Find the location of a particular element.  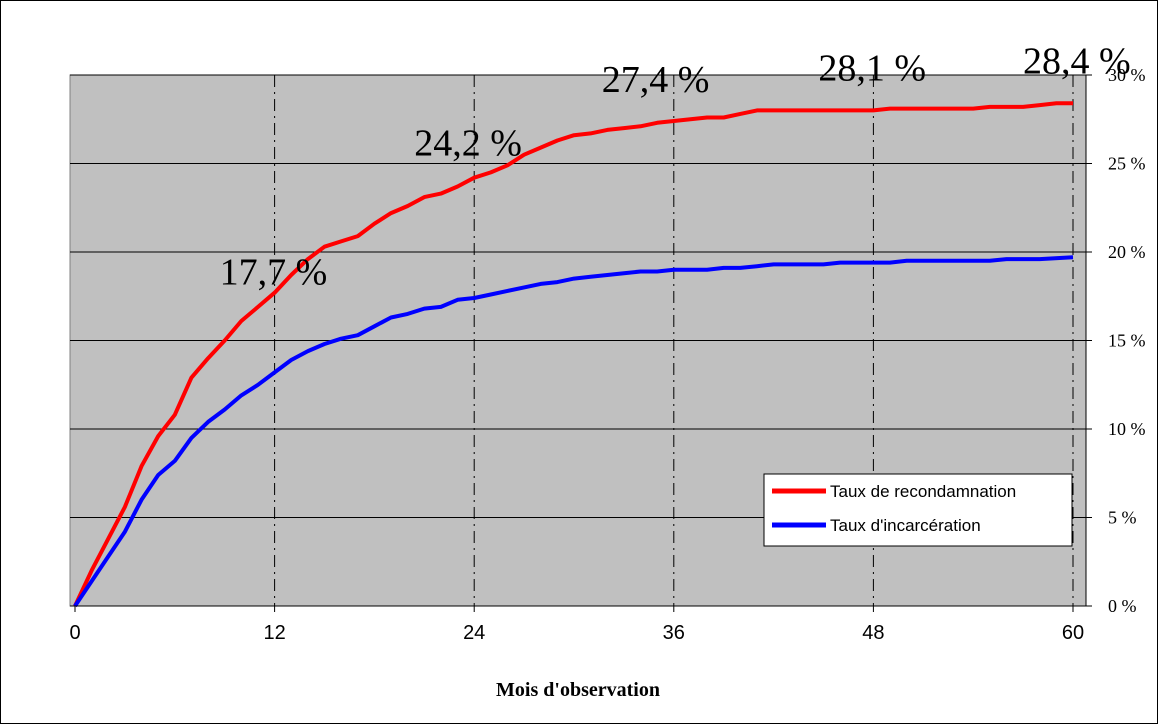

x-tick-label-36: 36 is located at coordinates (674, 633).